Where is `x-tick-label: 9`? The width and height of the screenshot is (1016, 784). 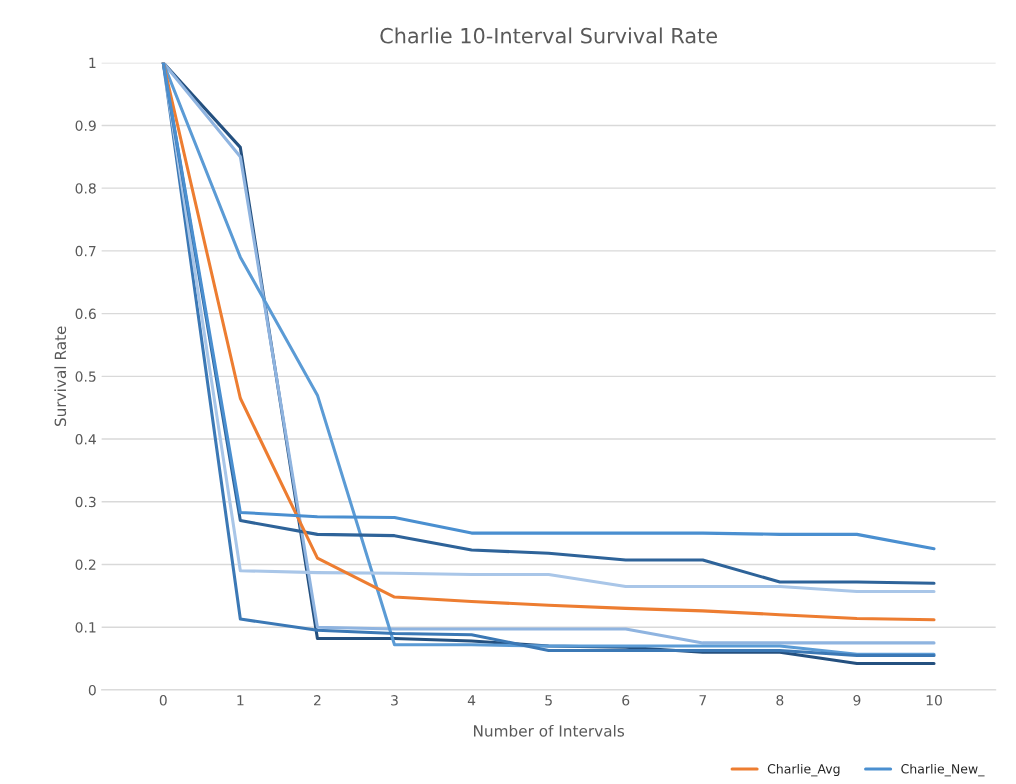
x-tick-label: 9 is located at coordinates (857, 700).